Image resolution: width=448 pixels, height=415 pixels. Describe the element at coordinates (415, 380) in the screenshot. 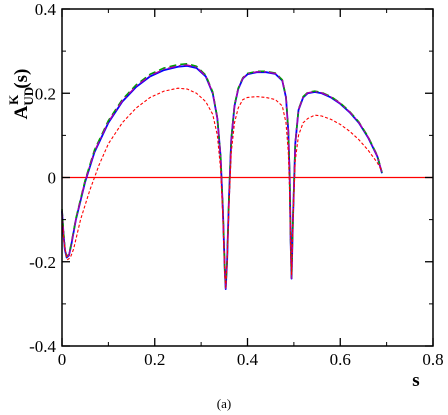

I see `x-axis-label: s` at that location.